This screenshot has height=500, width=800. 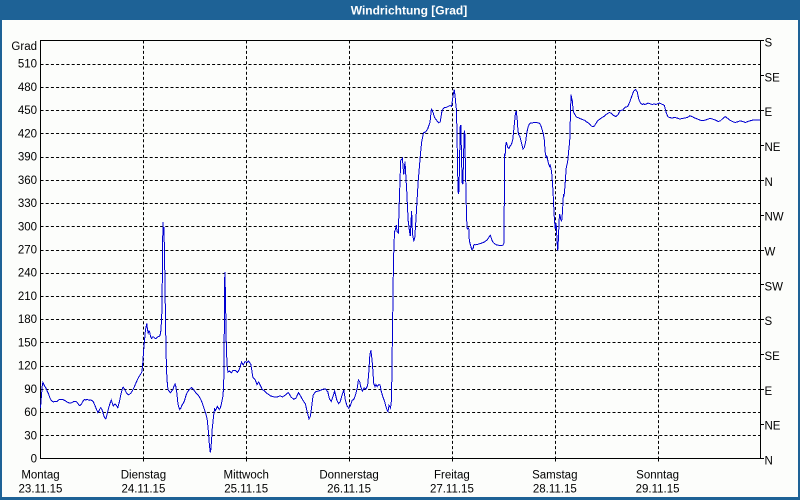 I want to click on svg-text: 23.11.15, so click(x=41, y=490).